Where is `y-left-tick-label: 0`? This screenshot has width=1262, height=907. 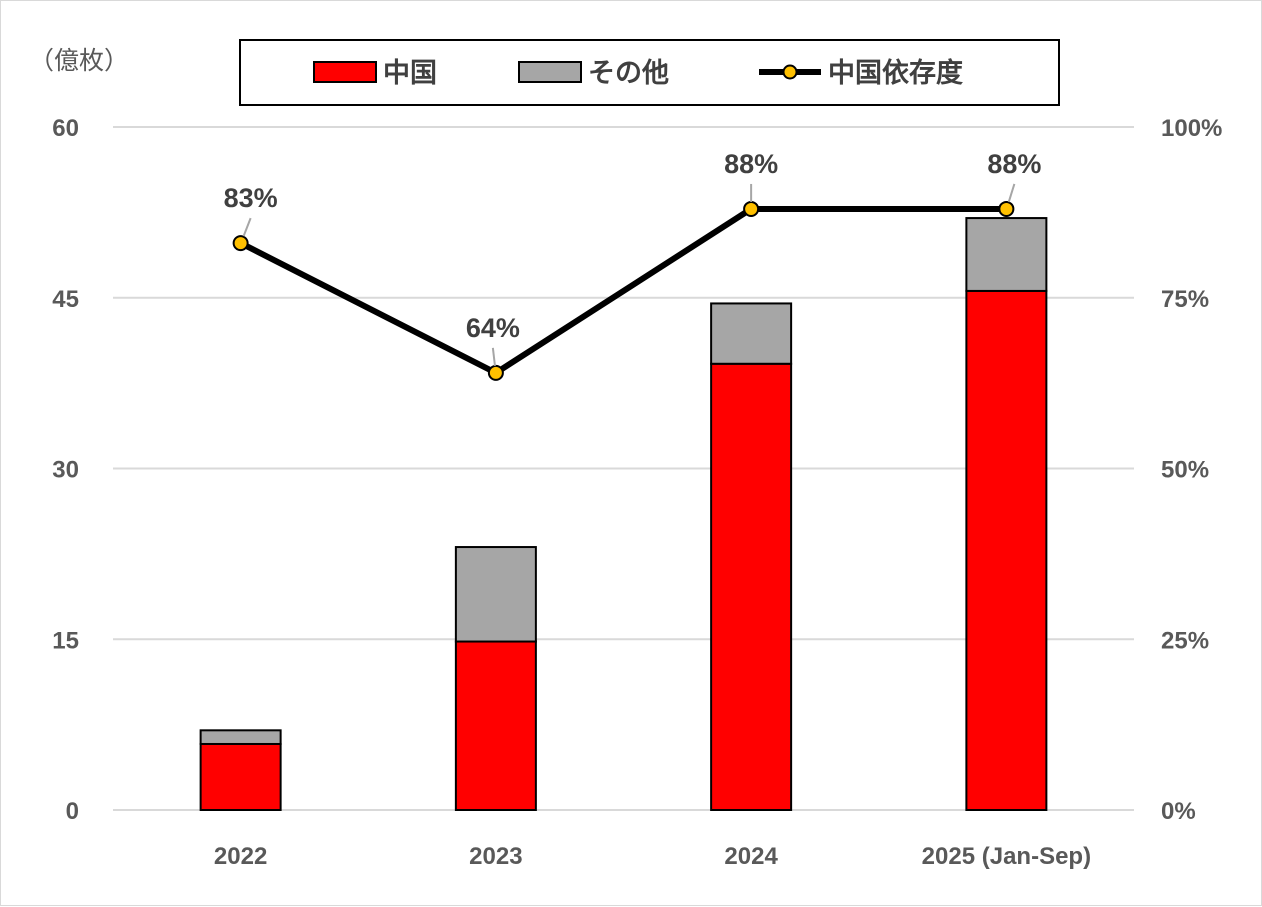
y-left-tick-label: 0 is located at coordinates (72, 811).